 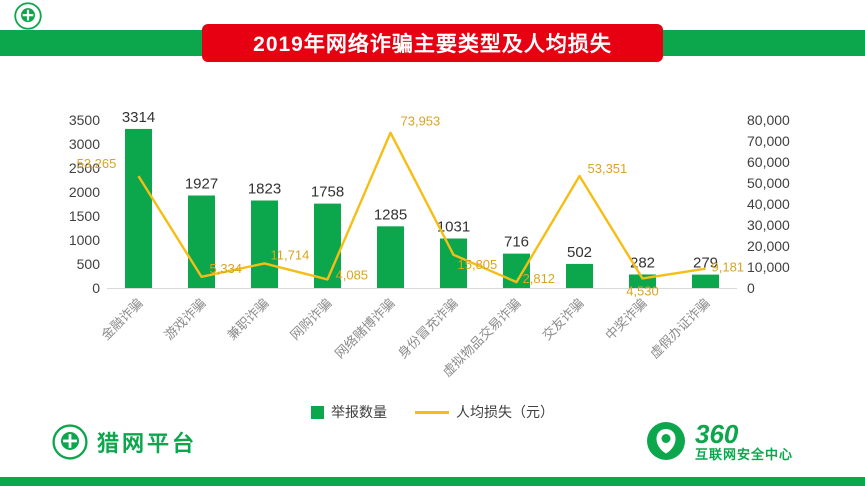 I want to click on bar-value-label: 1927, so click(x=201, y=184).